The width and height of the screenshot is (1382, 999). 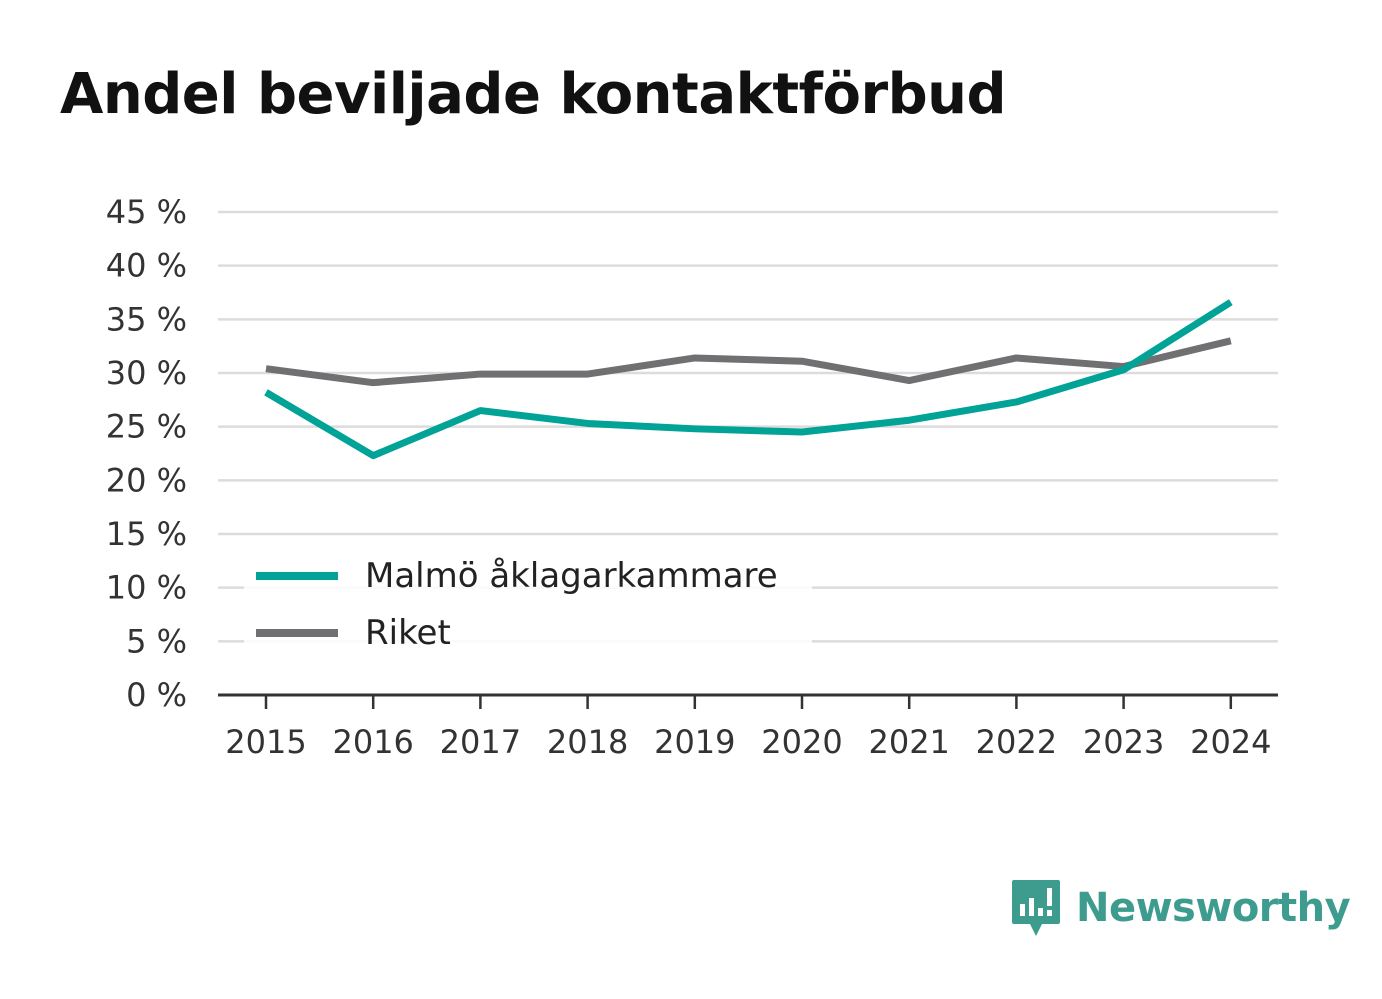 I want to click on x-tick-label: 2024, so click(x=1230, y=742).